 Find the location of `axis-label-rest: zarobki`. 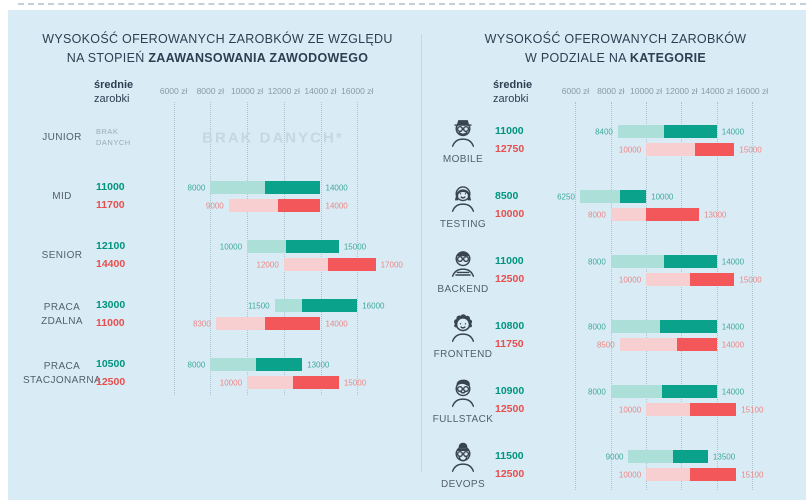

axis-label-rest: zarobki is located at coordinates (511, 98).